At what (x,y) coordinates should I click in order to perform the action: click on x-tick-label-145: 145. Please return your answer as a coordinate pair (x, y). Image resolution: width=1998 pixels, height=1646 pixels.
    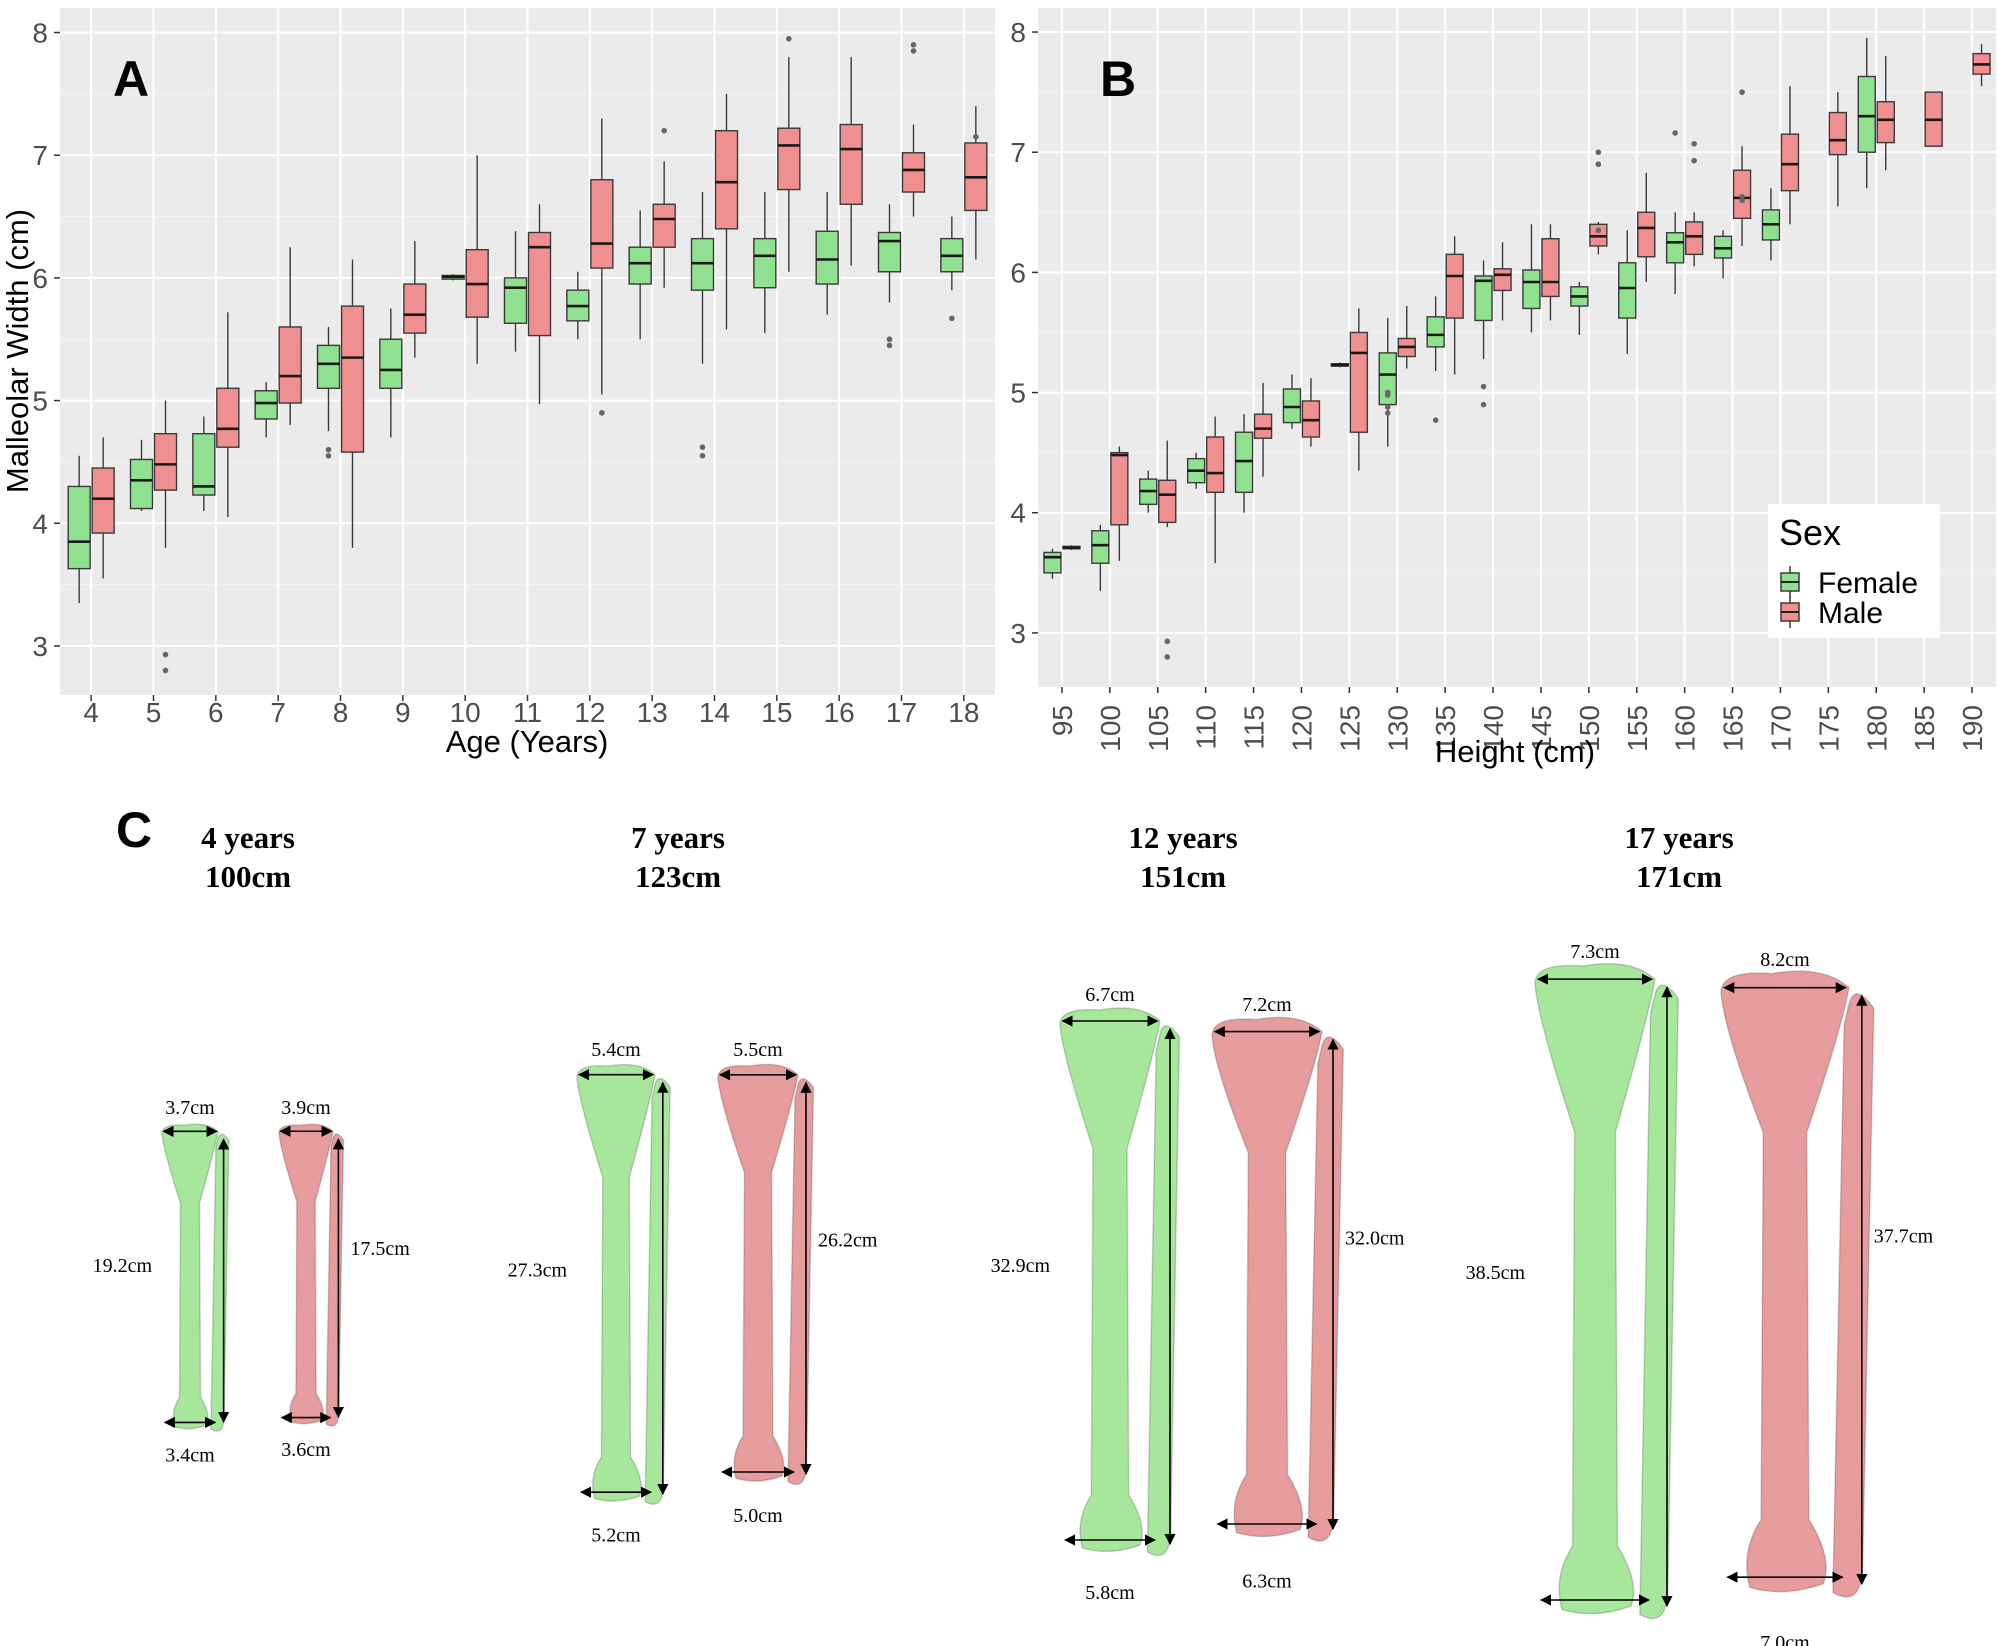
    Looking at the image, I should click on (1541, 728).